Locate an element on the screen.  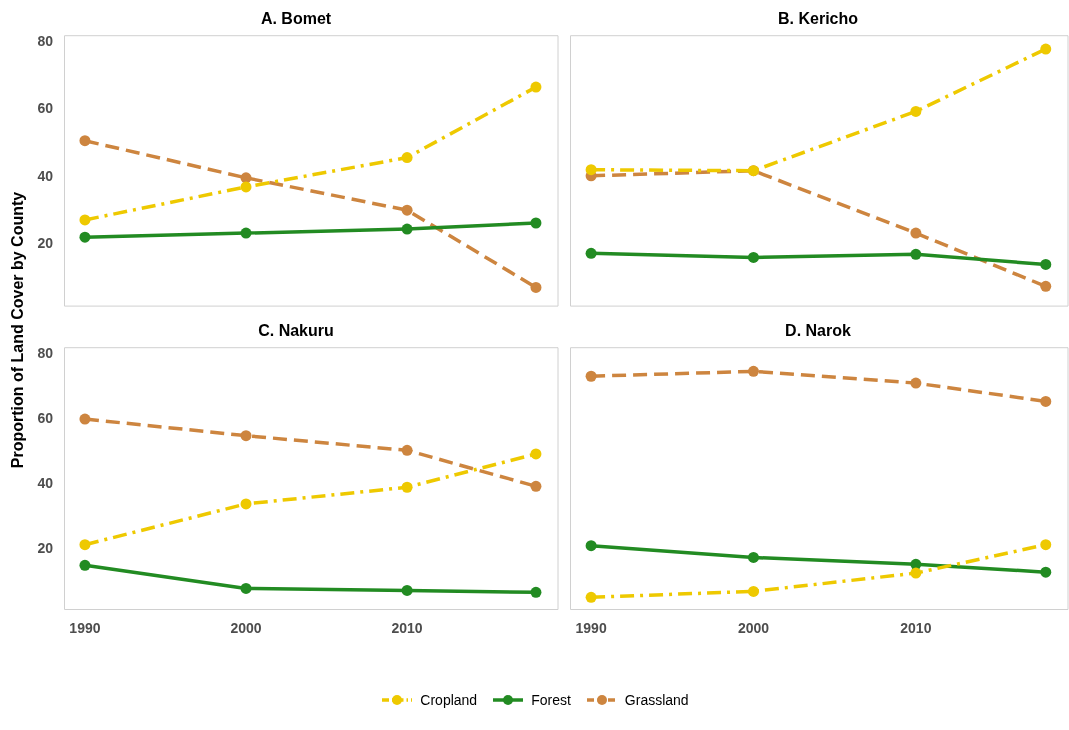
legend-label: Forest is located at coordinates (551, 700).